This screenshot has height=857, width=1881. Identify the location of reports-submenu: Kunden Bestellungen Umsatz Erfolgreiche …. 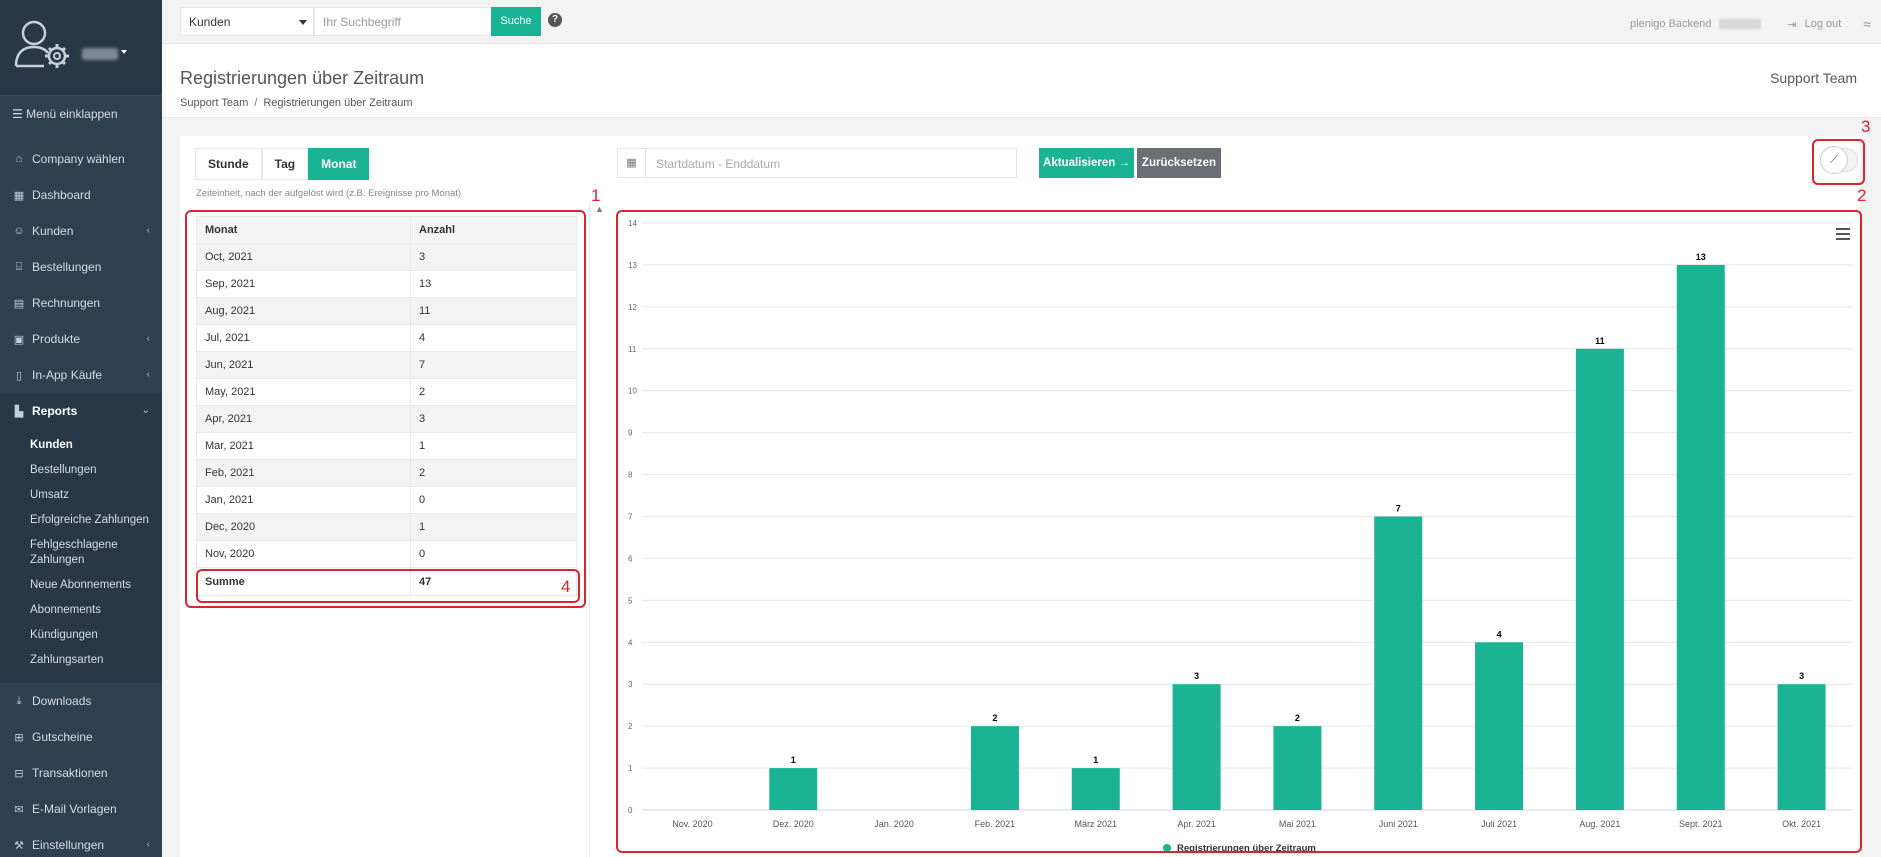
(81, 556).